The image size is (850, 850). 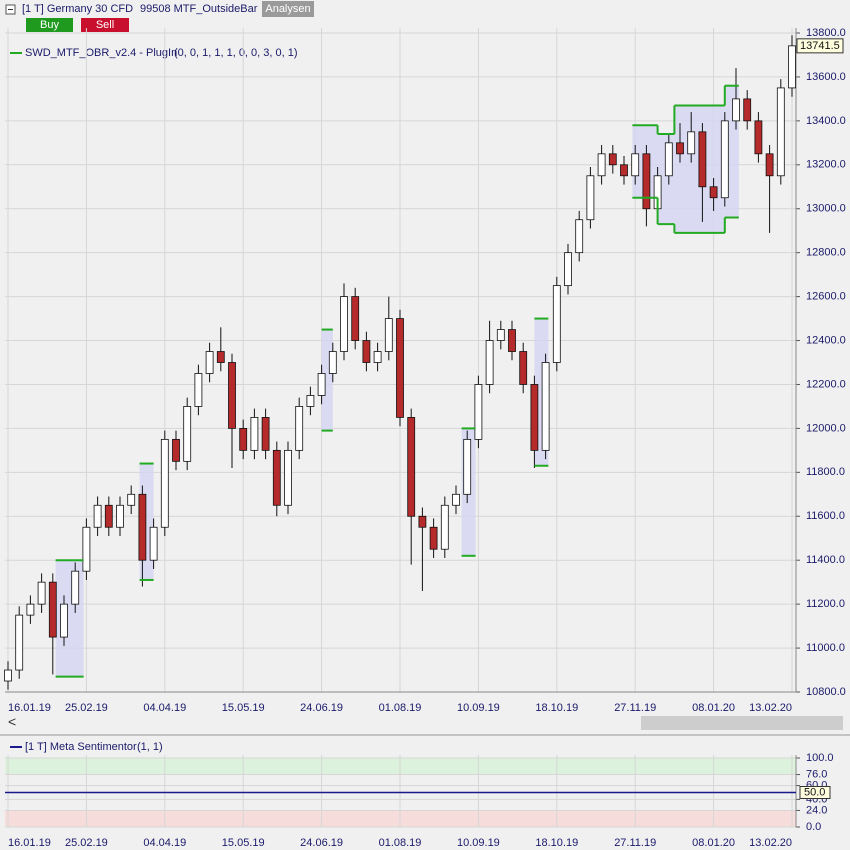 I want to click on y-tick-label: 24.0, so click(x=816, y=810).